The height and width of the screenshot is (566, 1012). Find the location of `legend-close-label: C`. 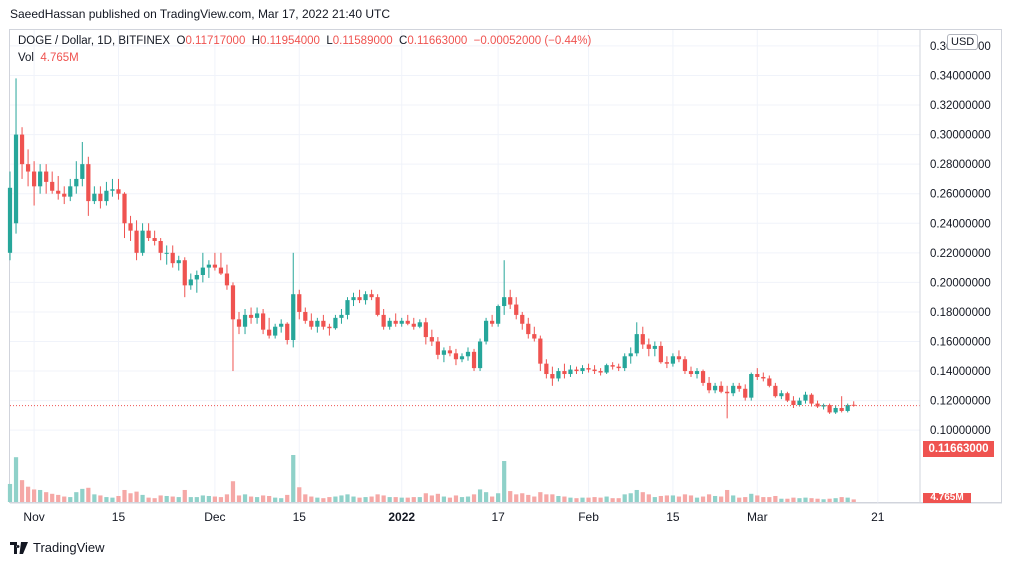

legend-close-label: C is located at coordinates (403, 41).